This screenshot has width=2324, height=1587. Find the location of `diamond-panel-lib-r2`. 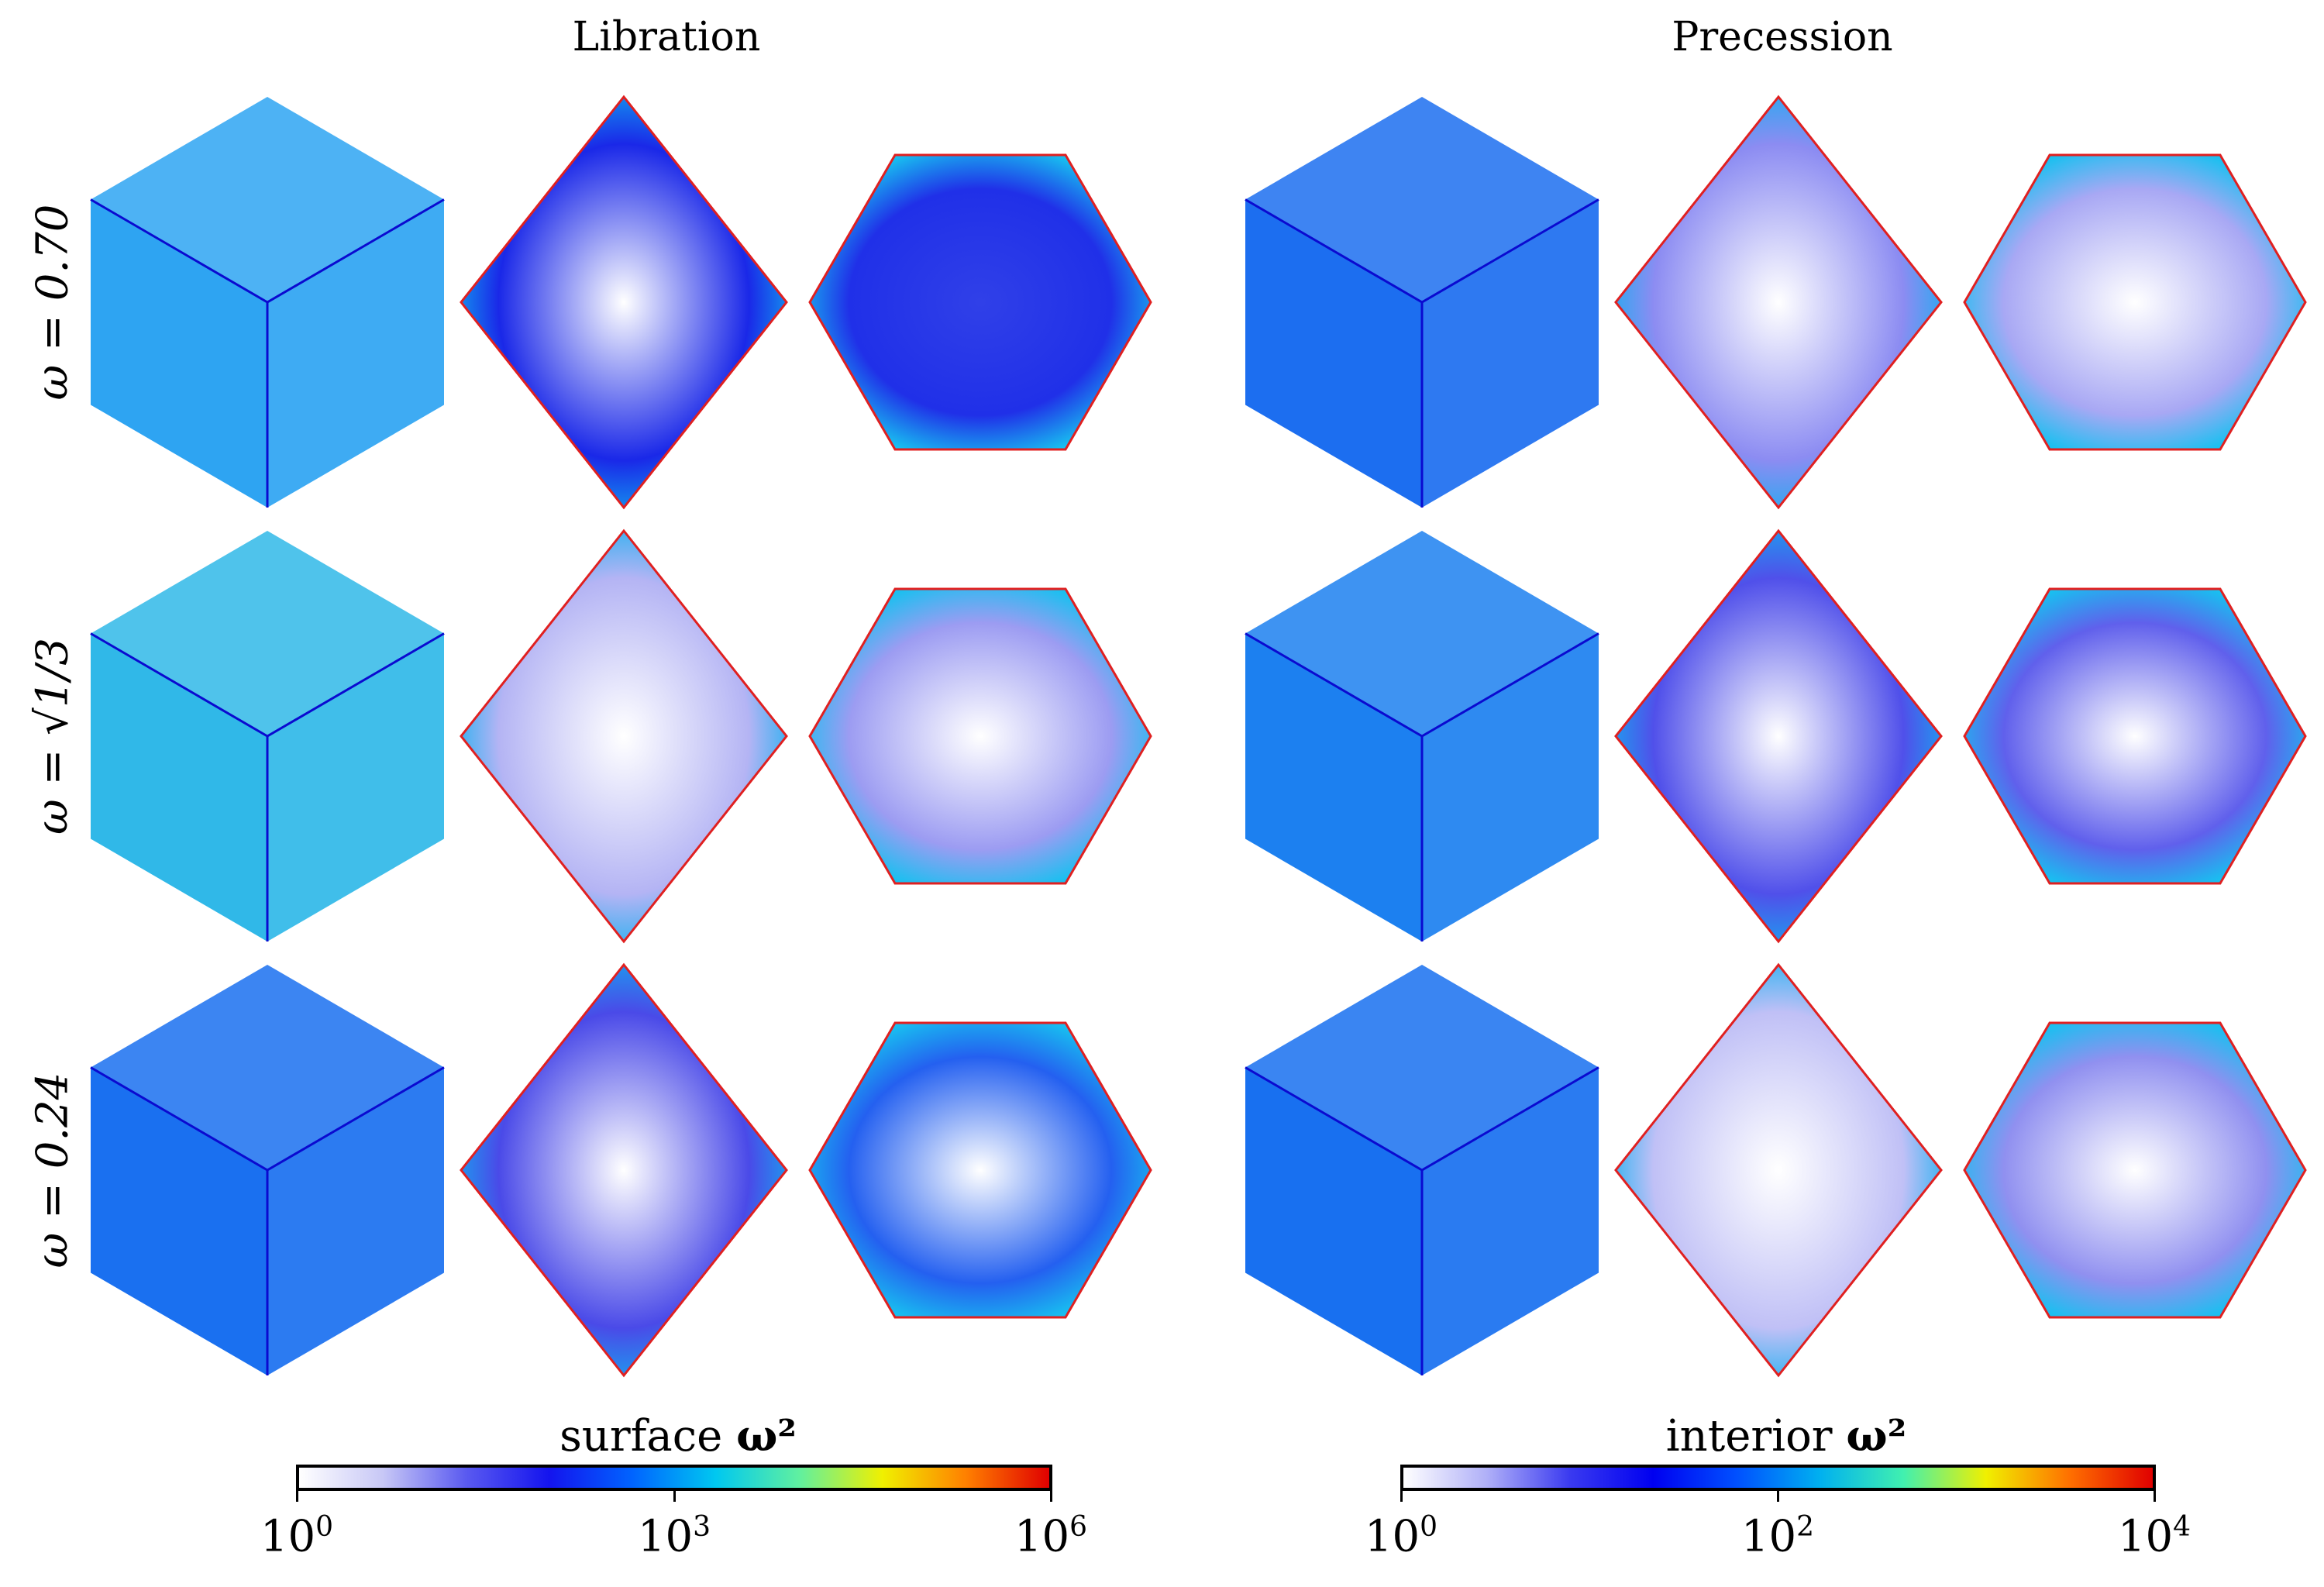

diamond-panel-lib-r2 is located at coordinates (624, 736).